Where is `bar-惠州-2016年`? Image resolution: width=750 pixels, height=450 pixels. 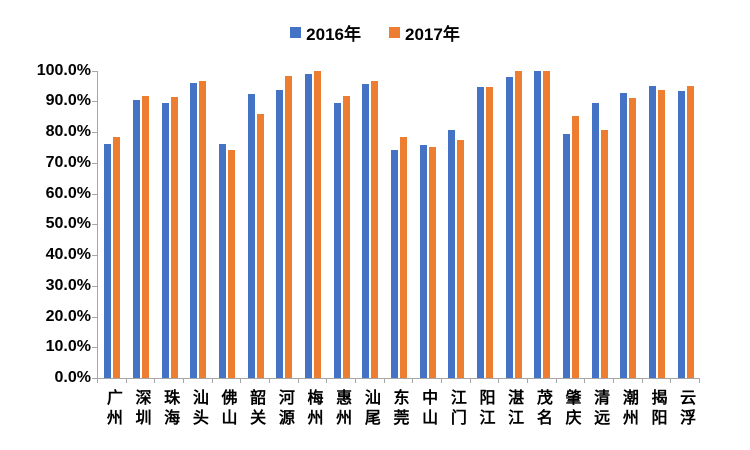
bar-惠州-2016年 is located at coordinates (337, 240).